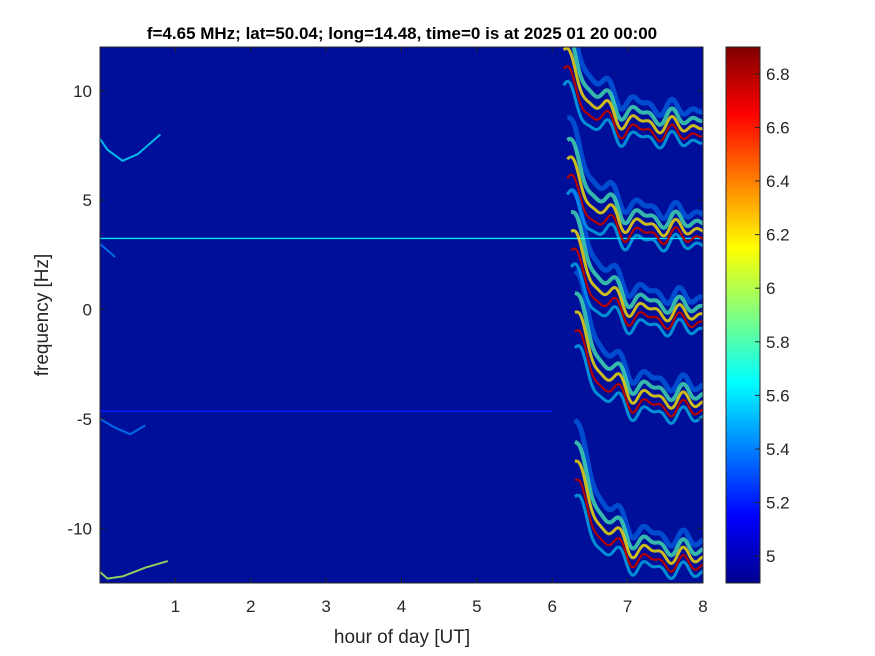 Image resolution: width=875 pixels, height=656 pixels. What do you see at coordinates (778, 235) in the screenshot?
I see `colorbar-tick-label-3: 6.2` at bounding box center [778, 235].